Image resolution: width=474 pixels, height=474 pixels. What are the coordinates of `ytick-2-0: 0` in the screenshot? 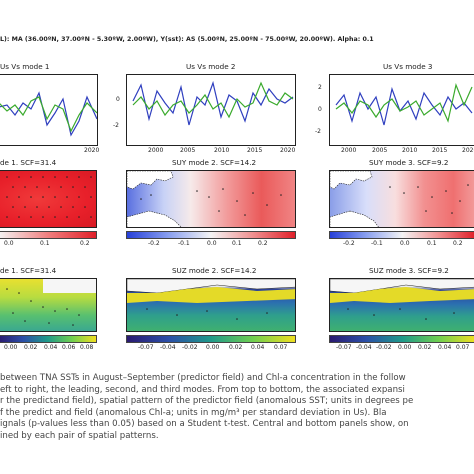 It's located at (118, 99).